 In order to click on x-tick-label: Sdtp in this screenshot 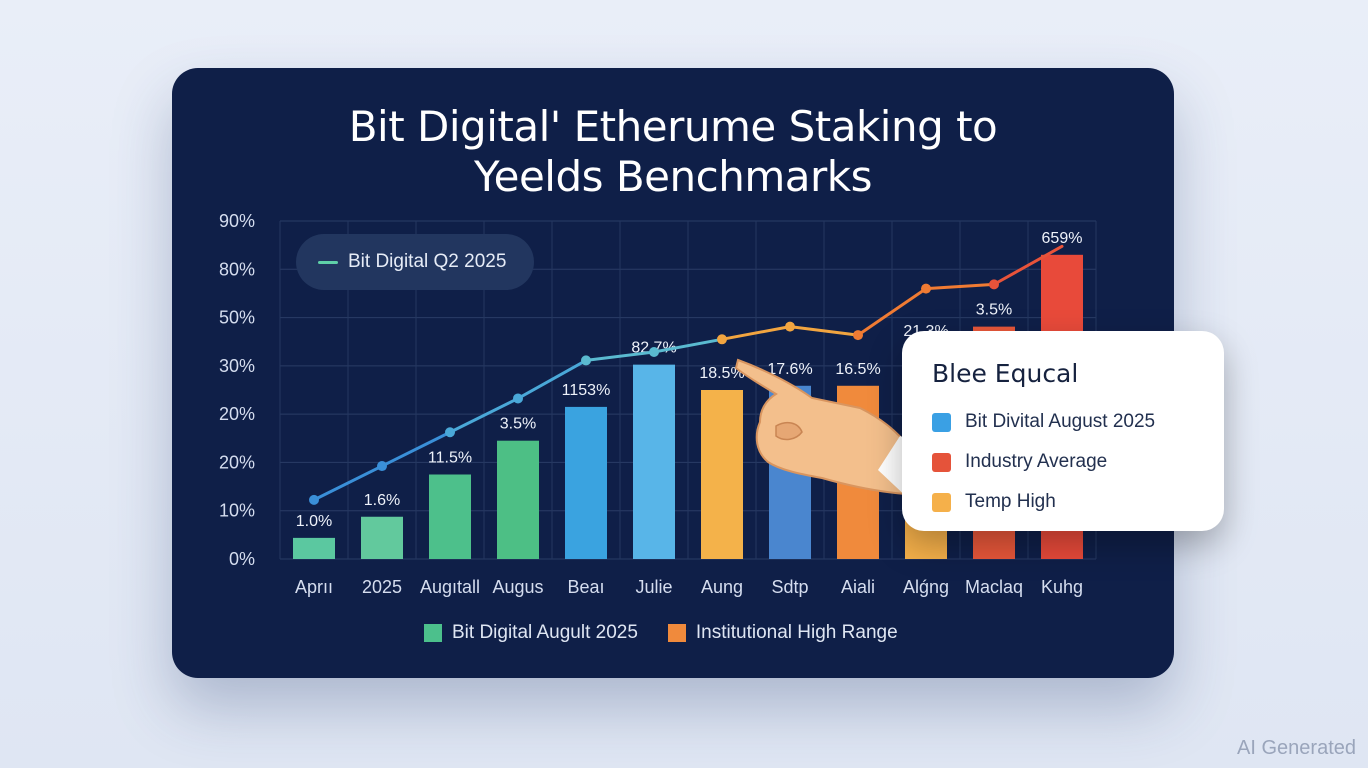, I will do `click(789, 587)`.